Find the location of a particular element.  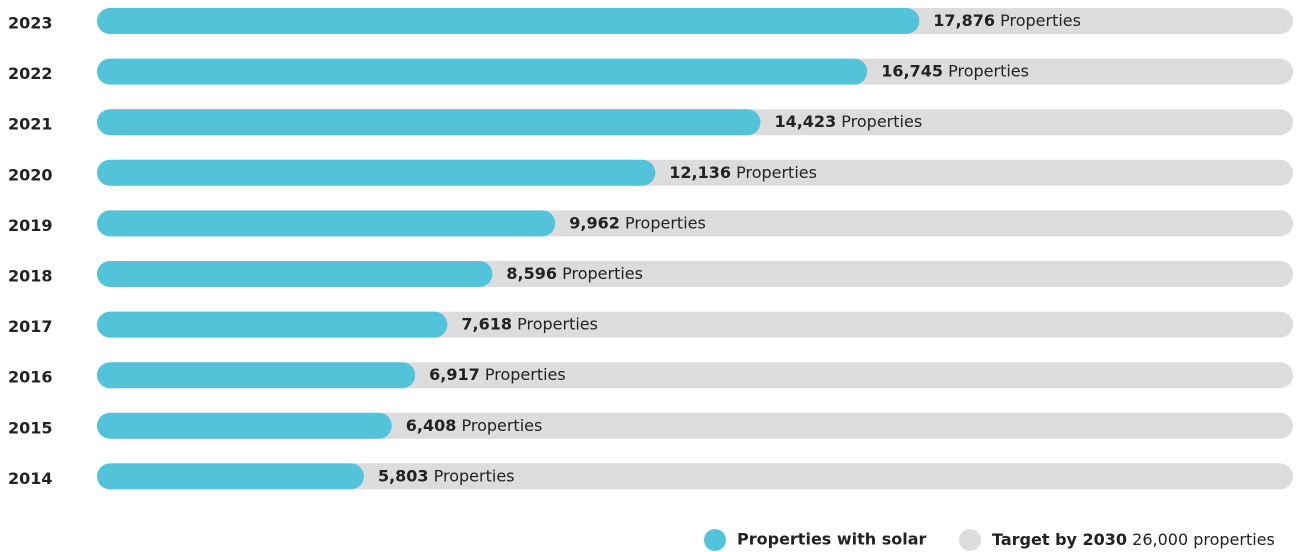

y-tick-label: 2014 is located at coordinates (30, 478).